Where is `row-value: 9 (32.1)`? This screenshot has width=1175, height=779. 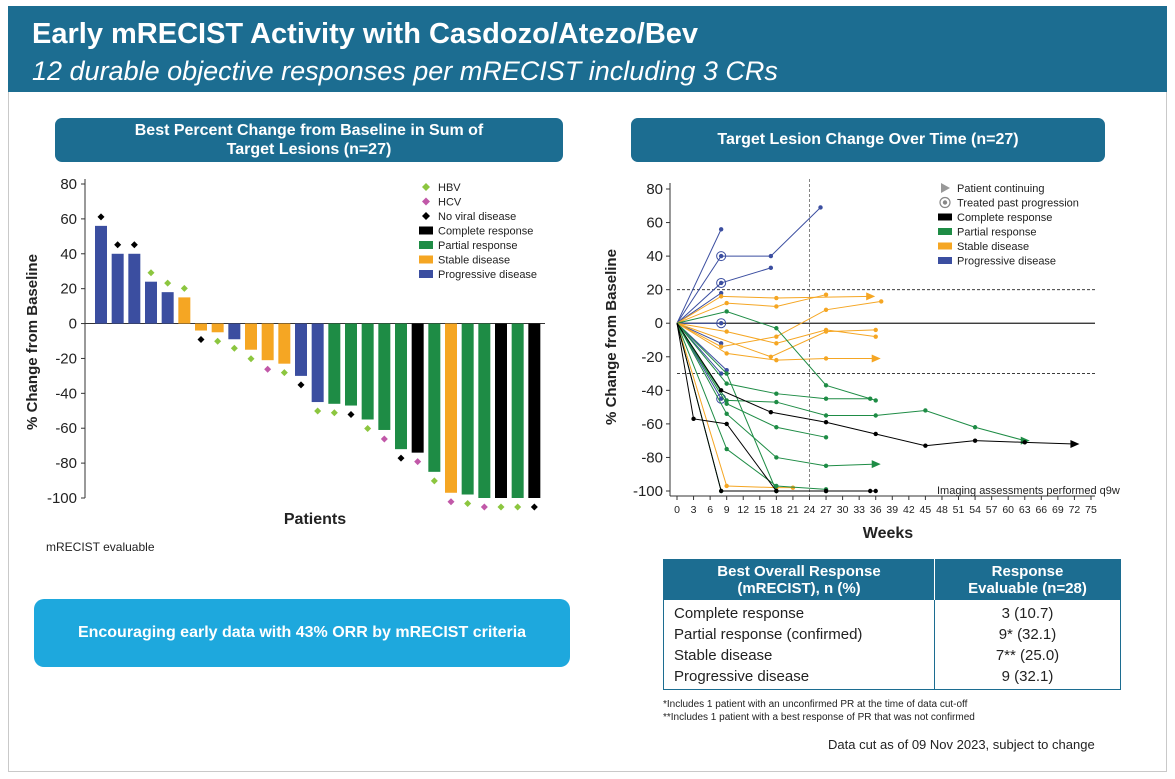 row-value: 9 (32.1) is located at coordinates (1027, 678).